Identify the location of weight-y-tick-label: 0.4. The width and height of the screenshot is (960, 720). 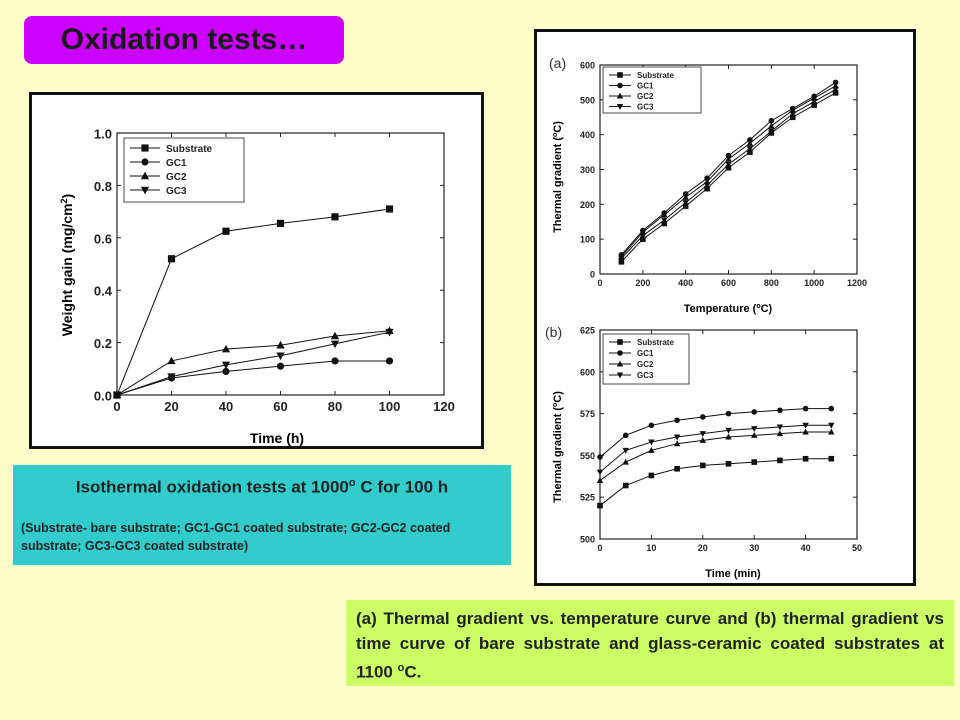
(103, 291).